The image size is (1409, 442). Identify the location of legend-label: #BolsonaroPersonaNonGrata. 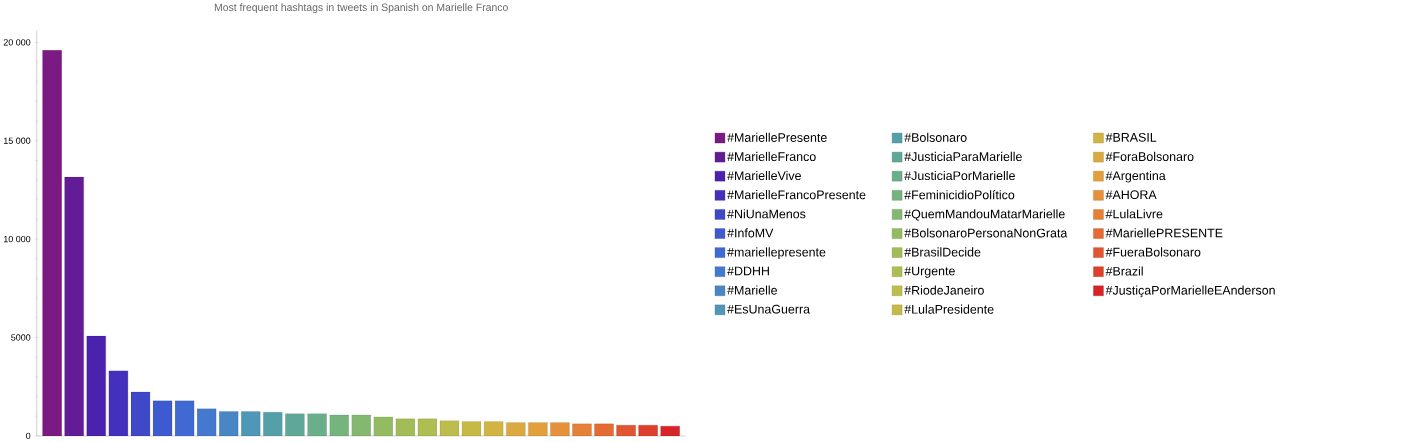
(986, 233).